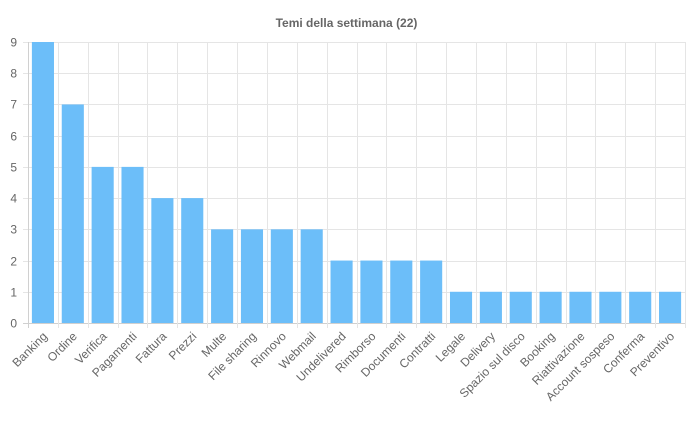 The width and height of the screenshot is (693, 421). Describe the element at coordinates (13, 168) in the screenshot. I see `y-tick-label: 5` at that location.